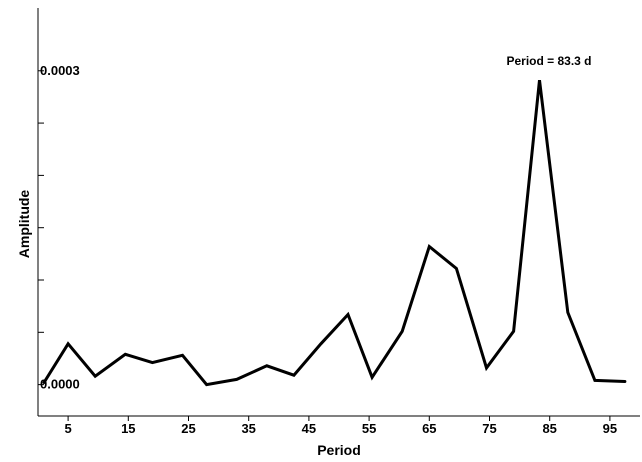 The image size is (642, 462). What do you see at coordinates (248, 428) in the screenshot?
I see `x-tick-label: 35` at bounding box center [248, 428].